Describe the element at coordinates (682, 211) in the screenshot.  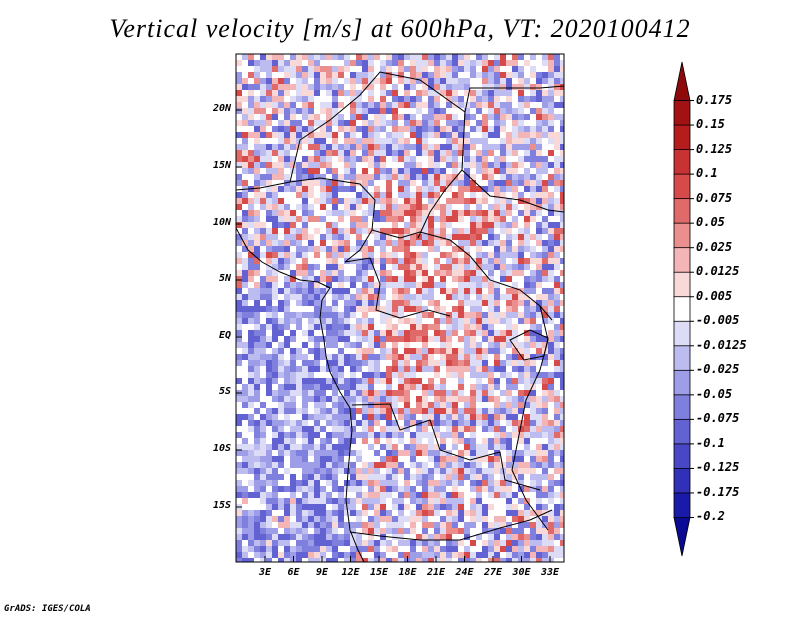
I see `colorbar-segment` at that location.